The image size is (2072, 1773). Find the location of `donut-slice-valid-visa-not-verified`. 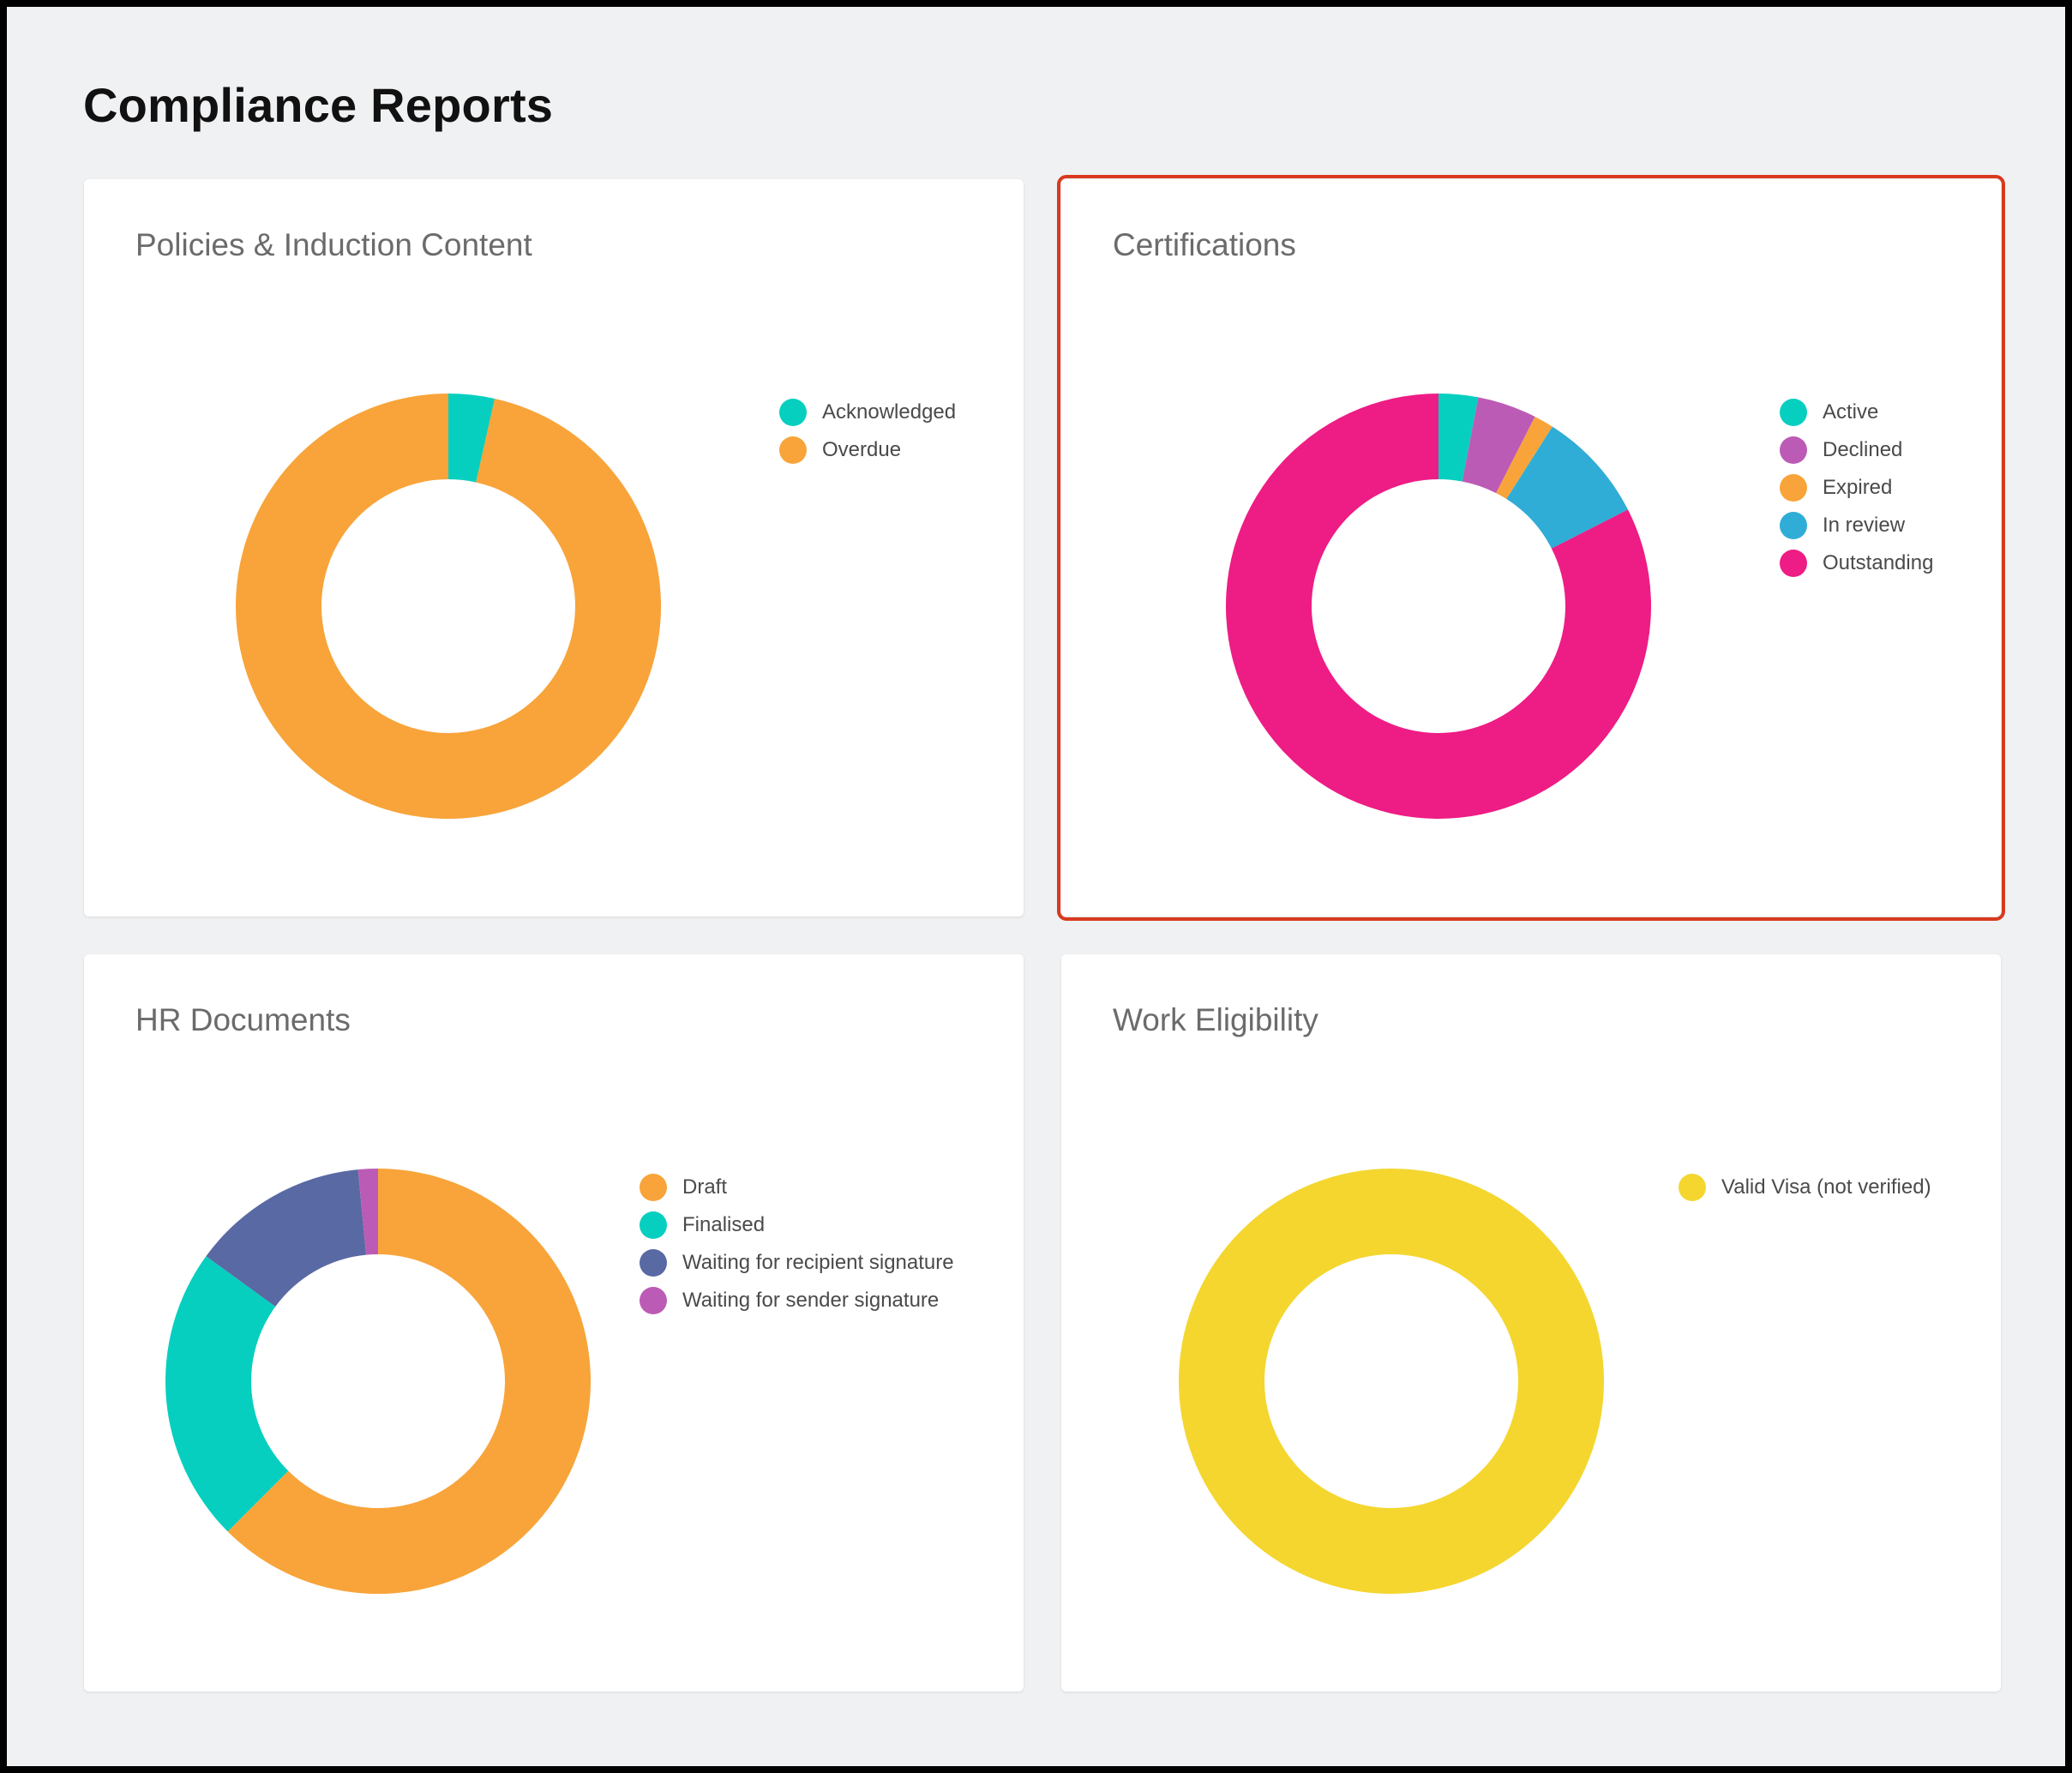

donut-slice-valid-visa-not-verified is located at coordinates (1391, 1381).